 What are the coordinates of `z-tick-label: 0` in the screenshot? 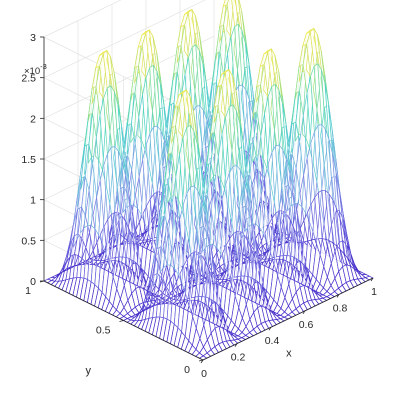 It's located at (33, 282).